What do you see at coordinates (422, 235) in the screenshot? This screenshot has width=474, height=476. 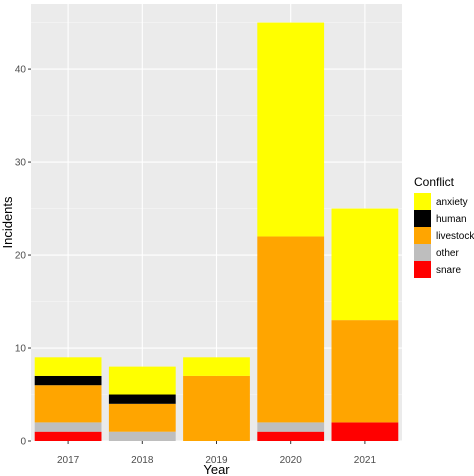 I see `legend-key-livestock` at bounding box center [422, 235].